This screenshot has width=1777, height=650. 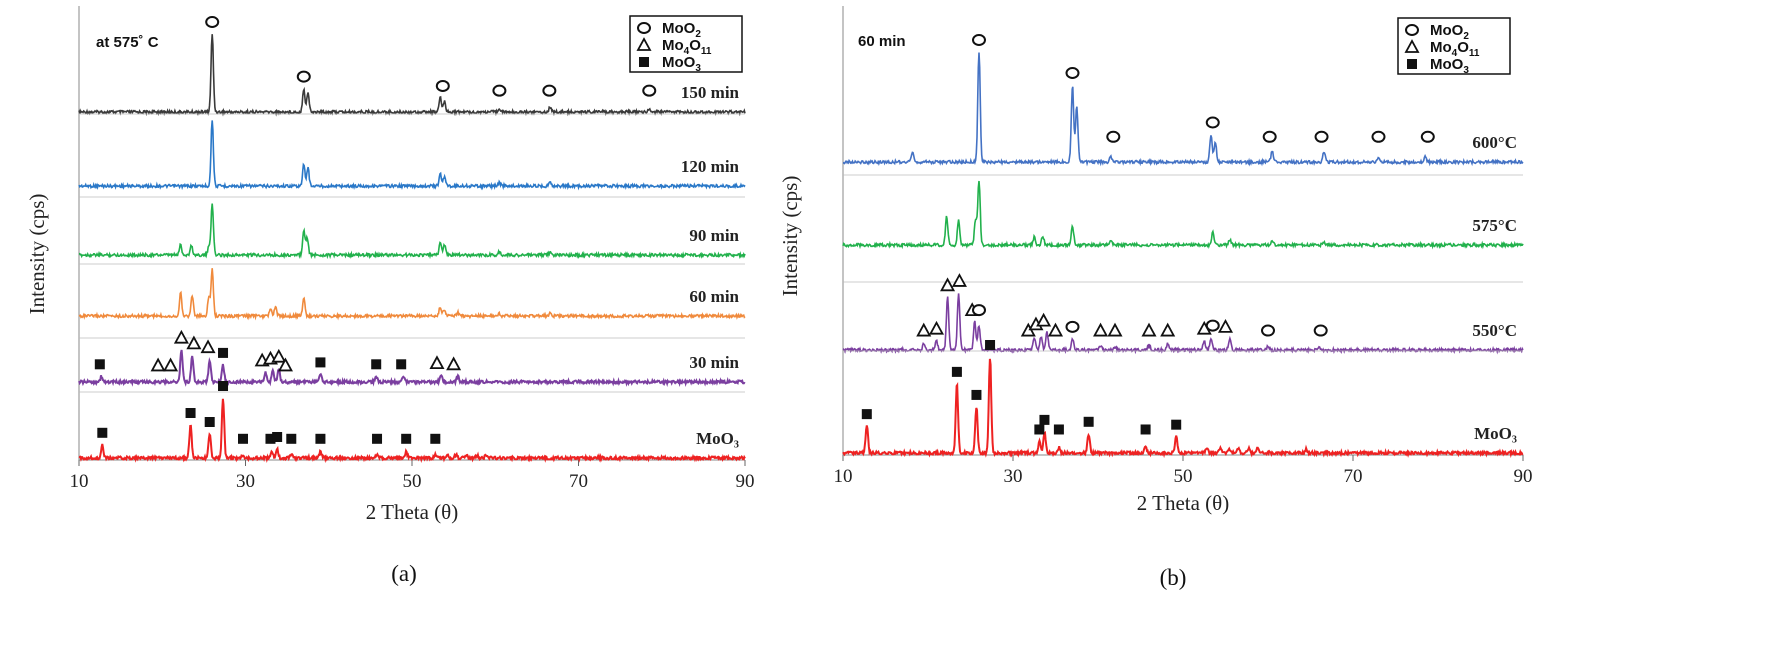 I want to click on series-label: 150 min, so click(x=710, y=92).